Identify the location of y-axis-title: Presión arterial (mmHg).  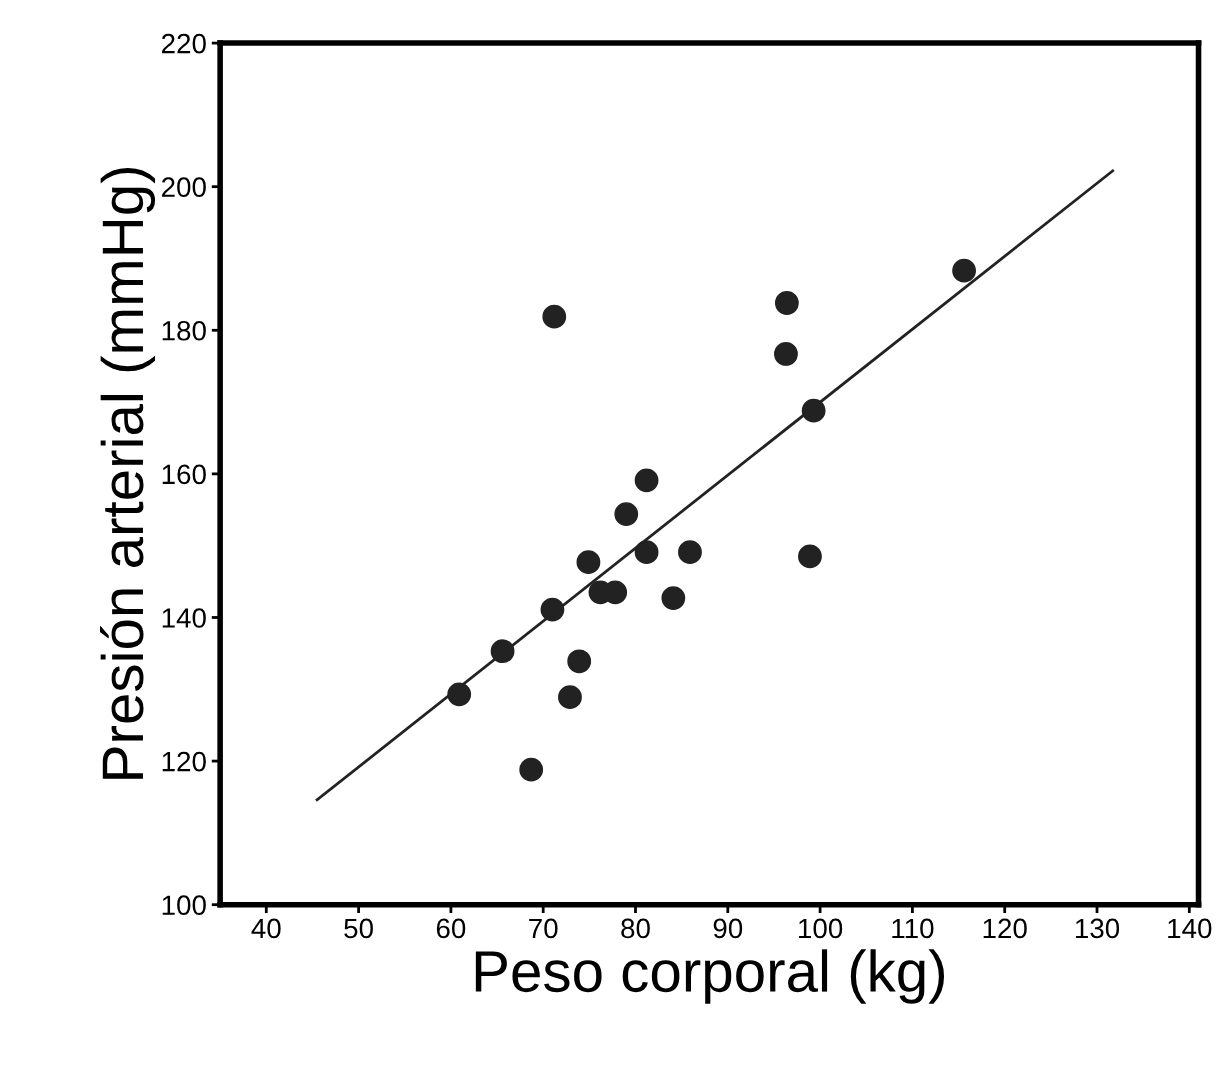
(127, 473).